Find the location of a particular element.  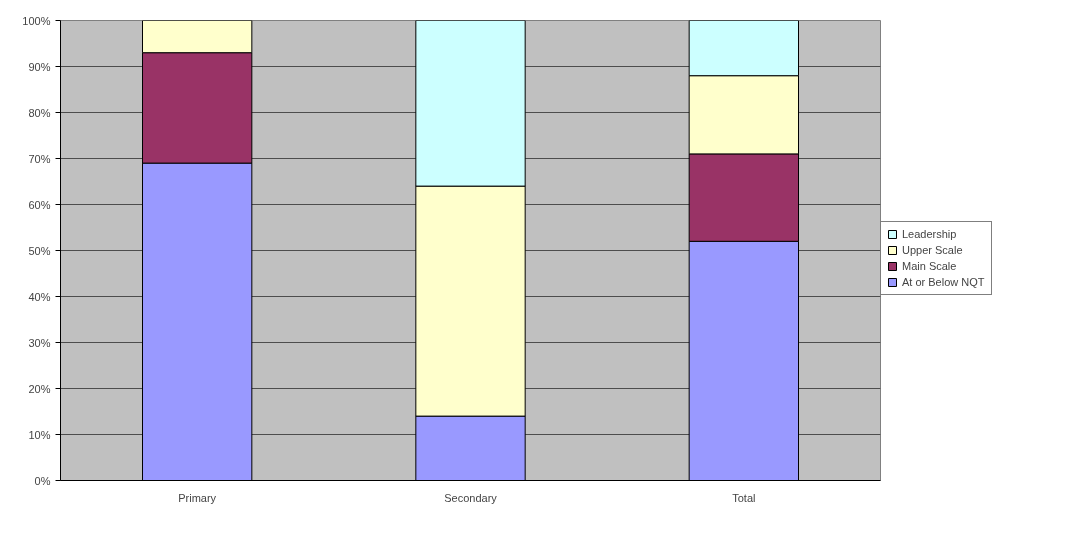

legend-label: At or Below NQT is located at coordinates (943, 282).